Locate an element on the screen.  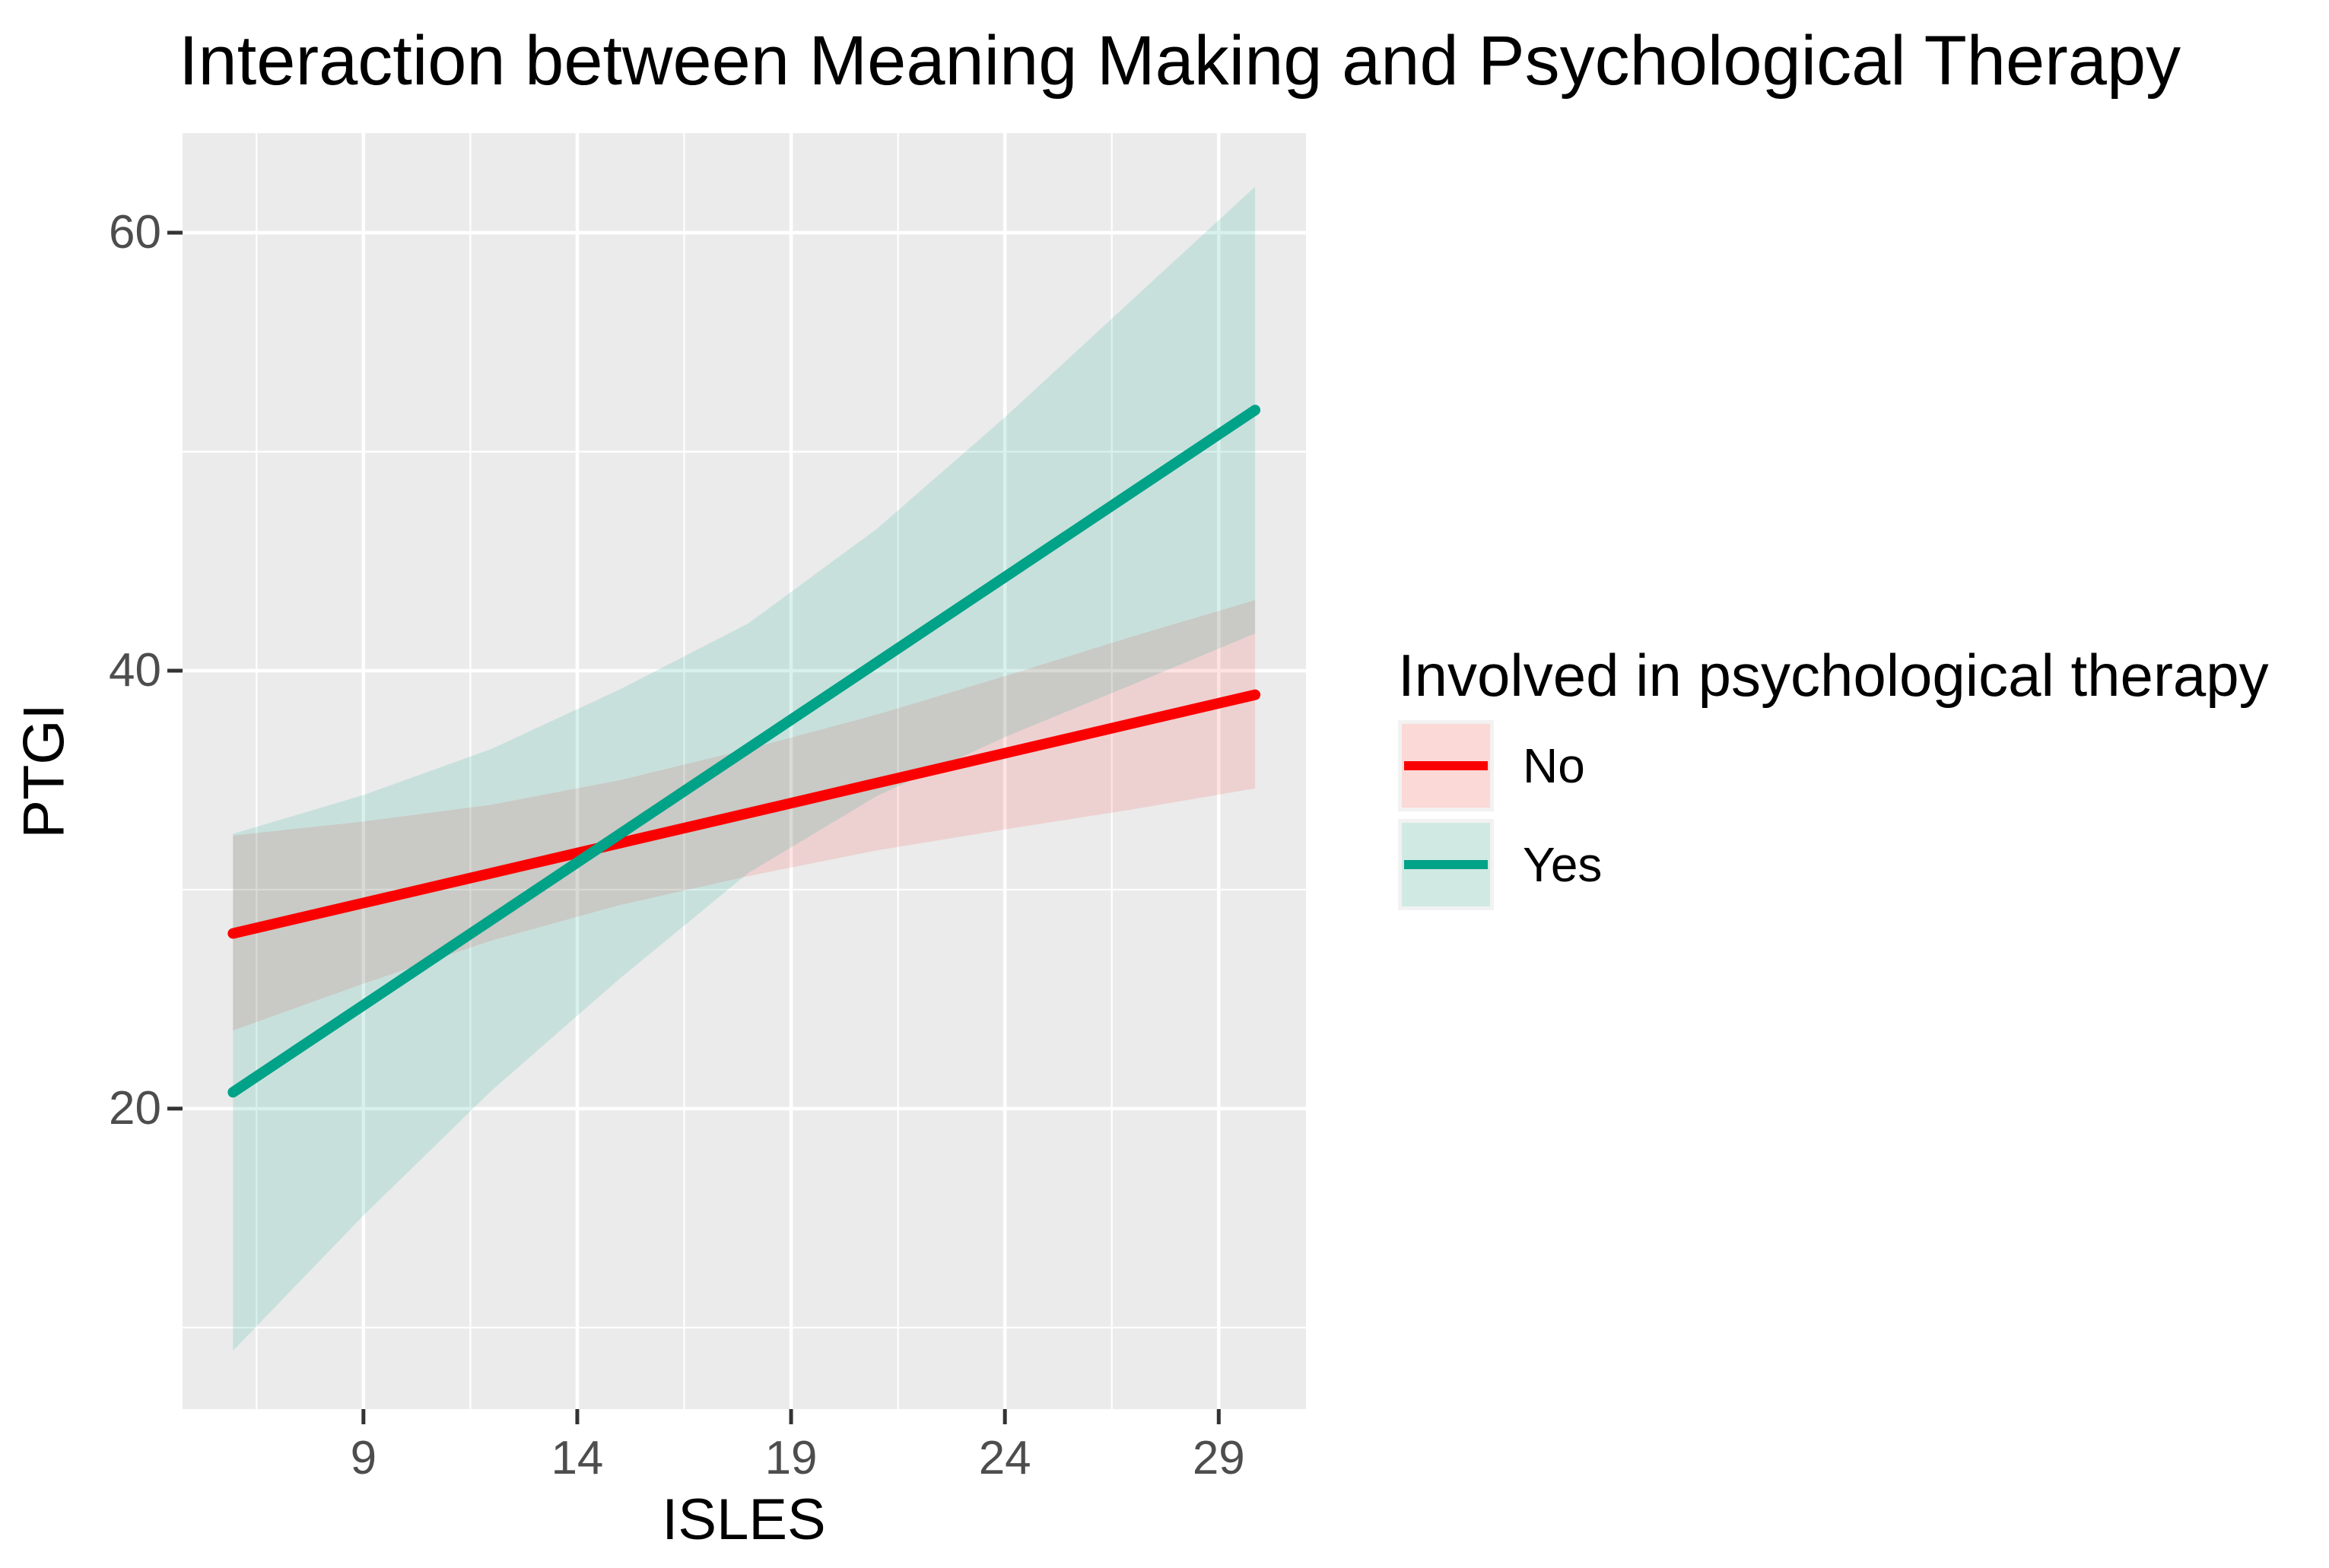
legend-key-yes is located at coordinates (1446, 864).